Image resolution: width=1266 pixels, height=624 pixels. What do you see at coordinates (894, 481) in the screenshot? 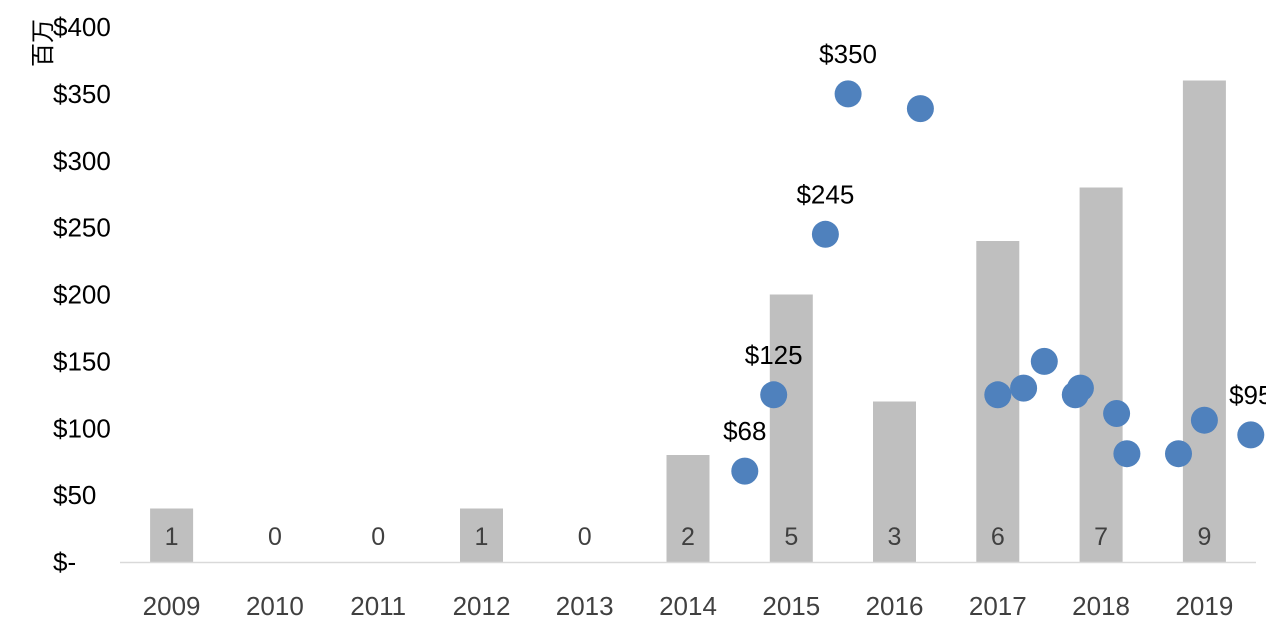
I see `bar-2016` at bounding box center [894, 481].